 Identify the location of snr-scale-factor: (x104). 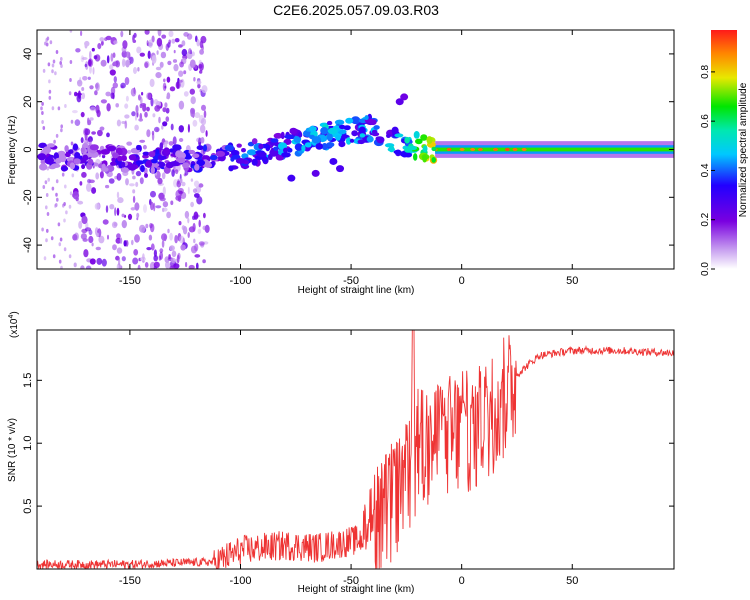
(14, 324).